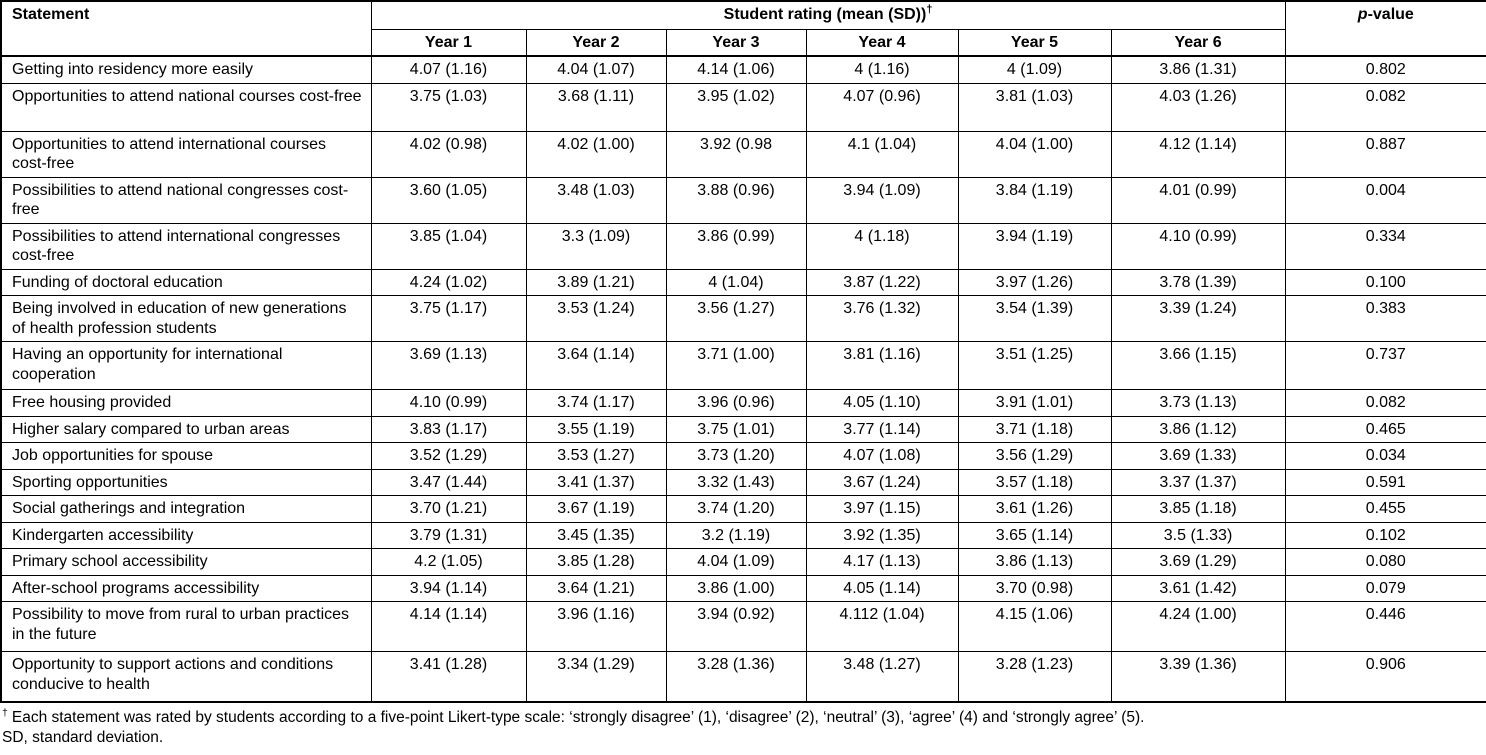  Describe the element at coordinates (736, 319) in the screenshot. I see `rating-cell: 3.56 (1.27)` at that location.